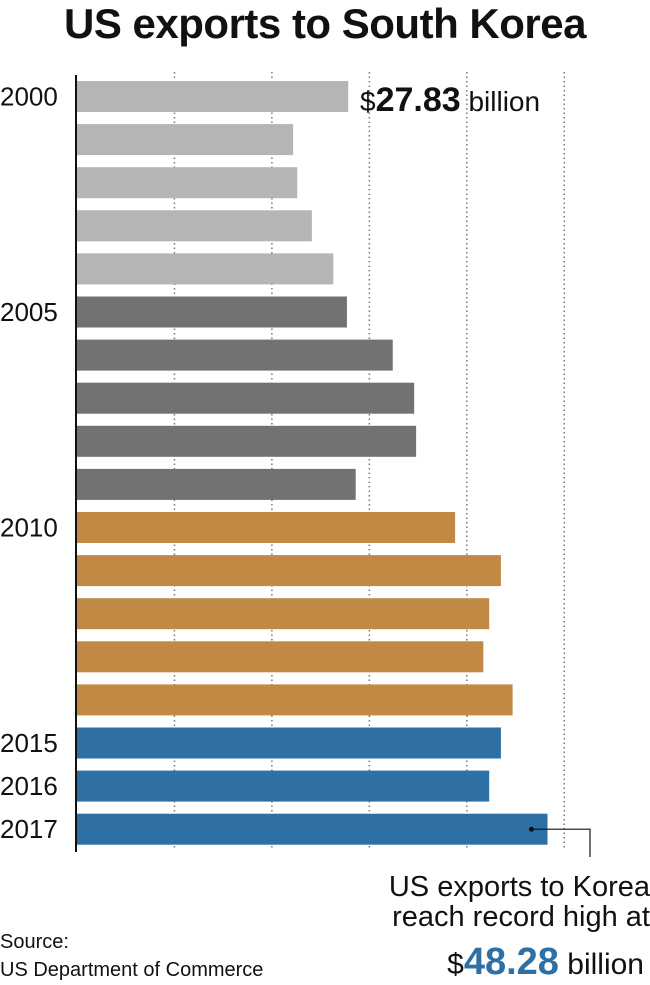 The width and height of the screenshot is (650, 985). I want to click on source-note: Source: US Department of Commerce, so click(131, 956).